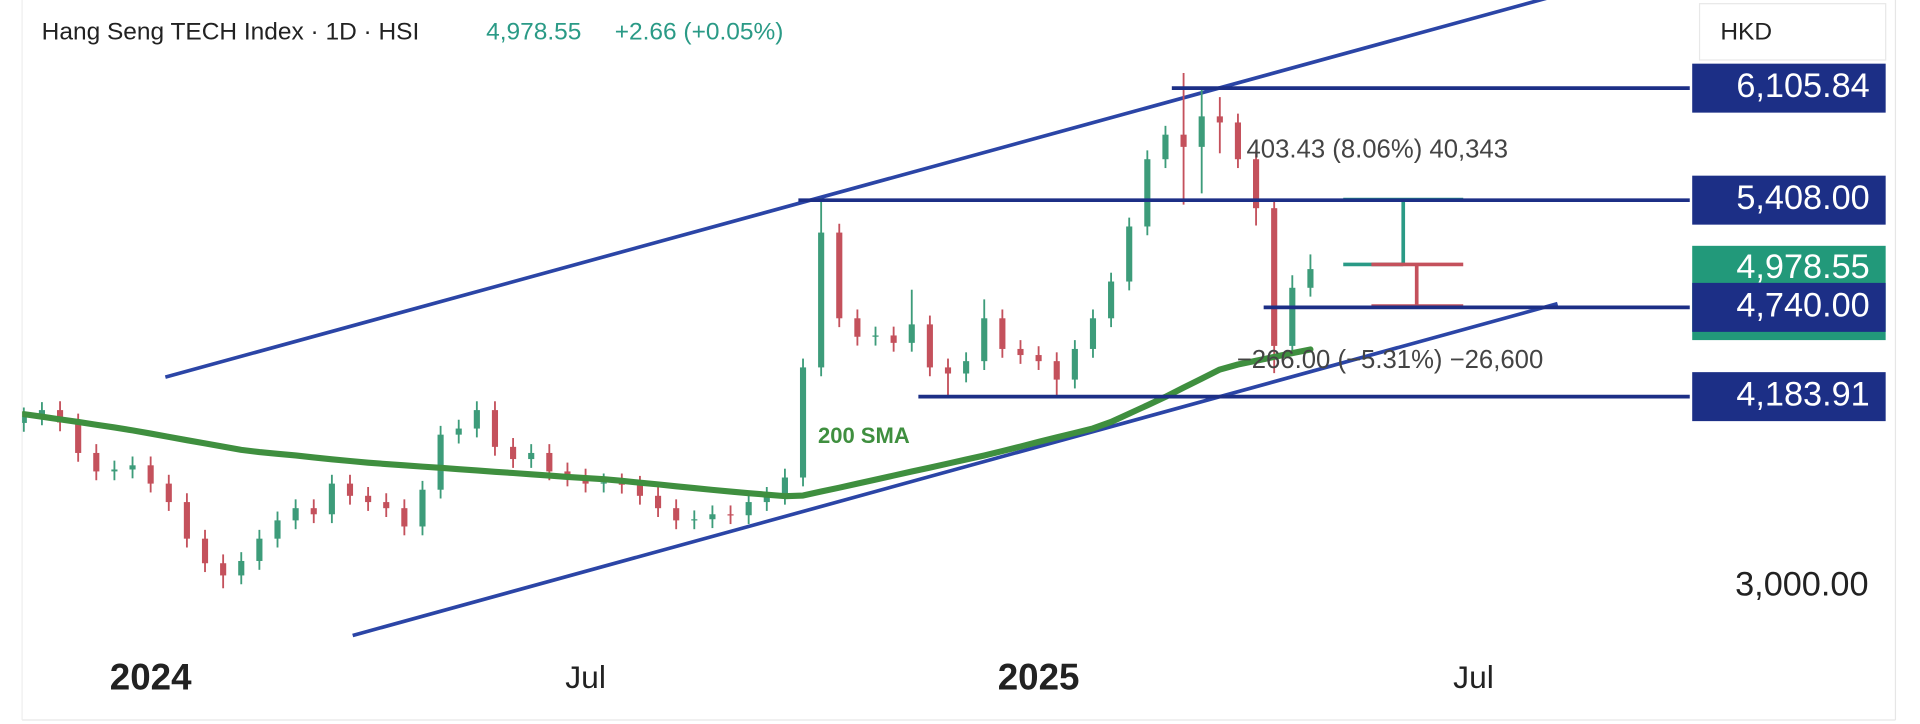 This screenshot has height=724, width=1920. Describe the element at coordinates (1403, 232) in the screenshot. I see `measure-up` at that location.